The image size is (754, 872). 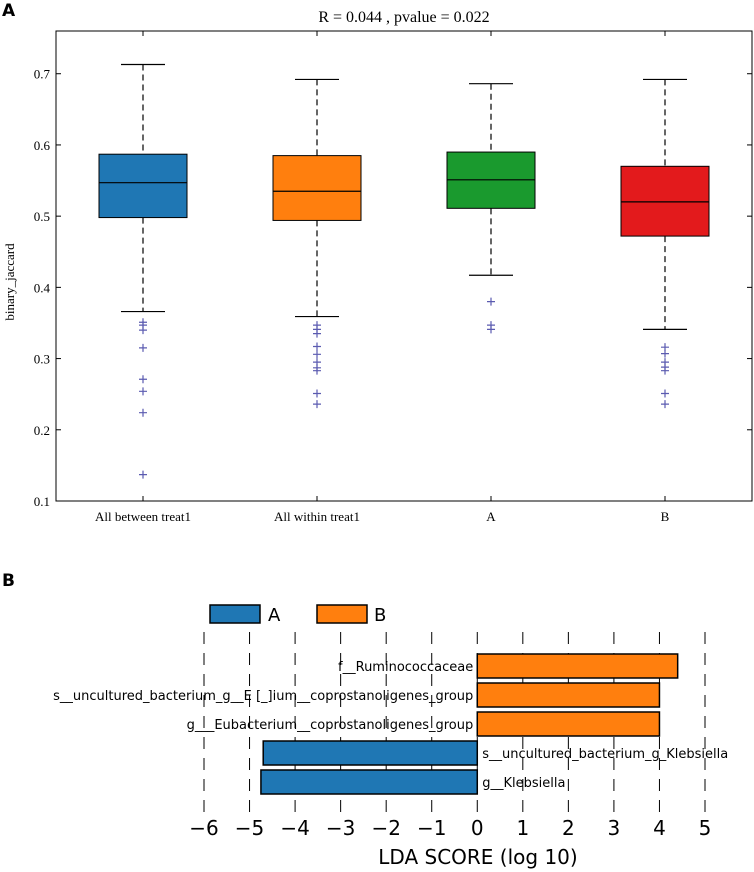 I want to click on y-tick-label: 0.4, so click(x=42, y=287).